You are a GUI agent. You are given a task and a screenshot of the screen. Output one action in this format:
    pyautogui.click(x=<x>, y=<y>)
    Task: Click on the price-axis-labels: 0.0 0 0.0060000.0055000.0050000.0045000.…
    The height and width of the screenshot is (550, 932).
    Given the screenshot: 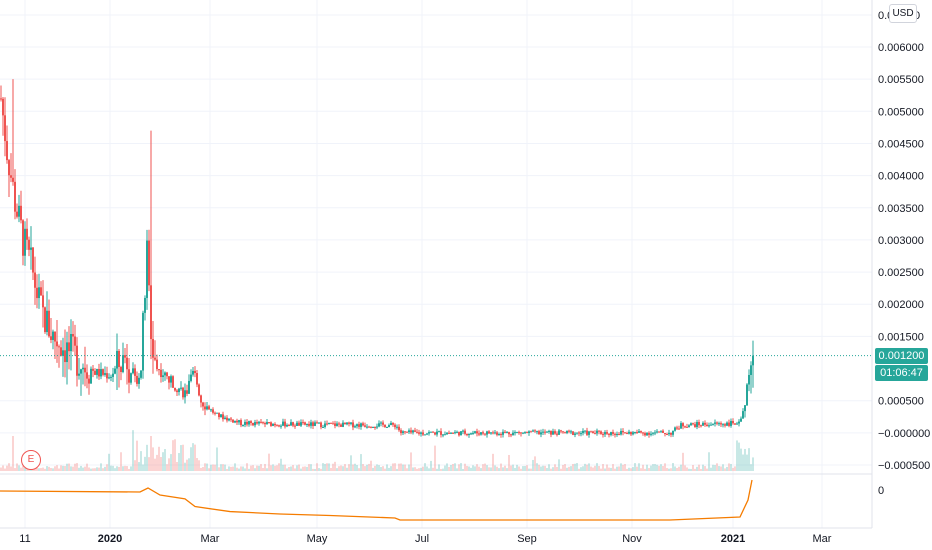 What is the action you would take?
    pyautogui.click(x=904, y=241)
    